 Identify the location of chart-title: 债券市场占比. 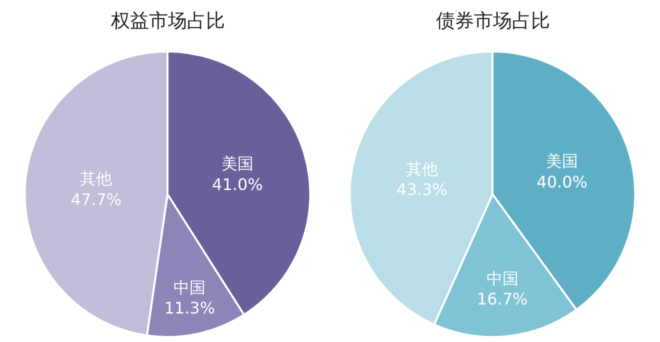
(493, 21).